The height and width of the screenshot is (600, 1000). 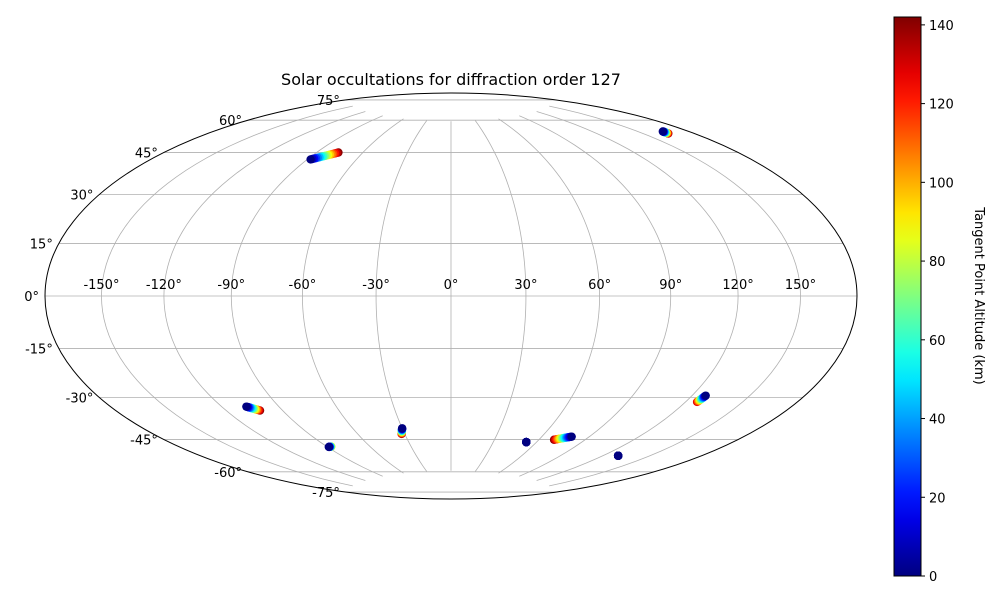 I want to click on latitude-tick-label: 30°, so click(x=81, y=196).